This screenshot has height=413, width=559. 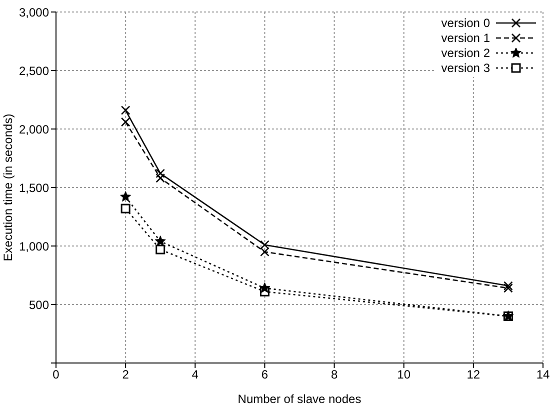 I want to click on legend-label: version 3, so click(x=465, y=67).